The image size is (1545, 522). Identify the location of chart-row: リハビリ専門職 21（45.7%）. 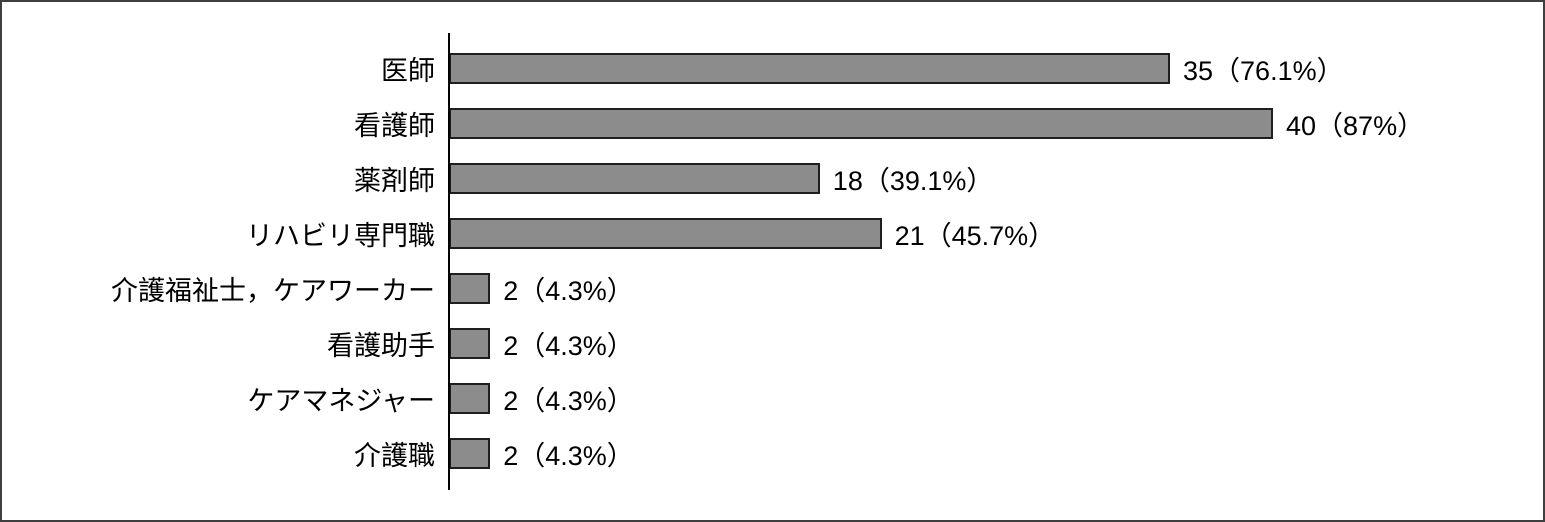
(772, 233).